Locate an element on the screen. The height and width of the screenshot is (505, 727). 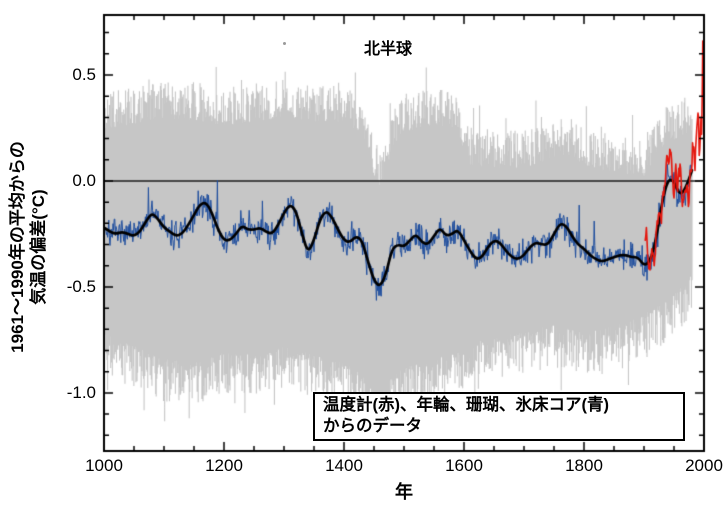
x-axis-tick-label: 1800 is located at coordinates (584, 465).